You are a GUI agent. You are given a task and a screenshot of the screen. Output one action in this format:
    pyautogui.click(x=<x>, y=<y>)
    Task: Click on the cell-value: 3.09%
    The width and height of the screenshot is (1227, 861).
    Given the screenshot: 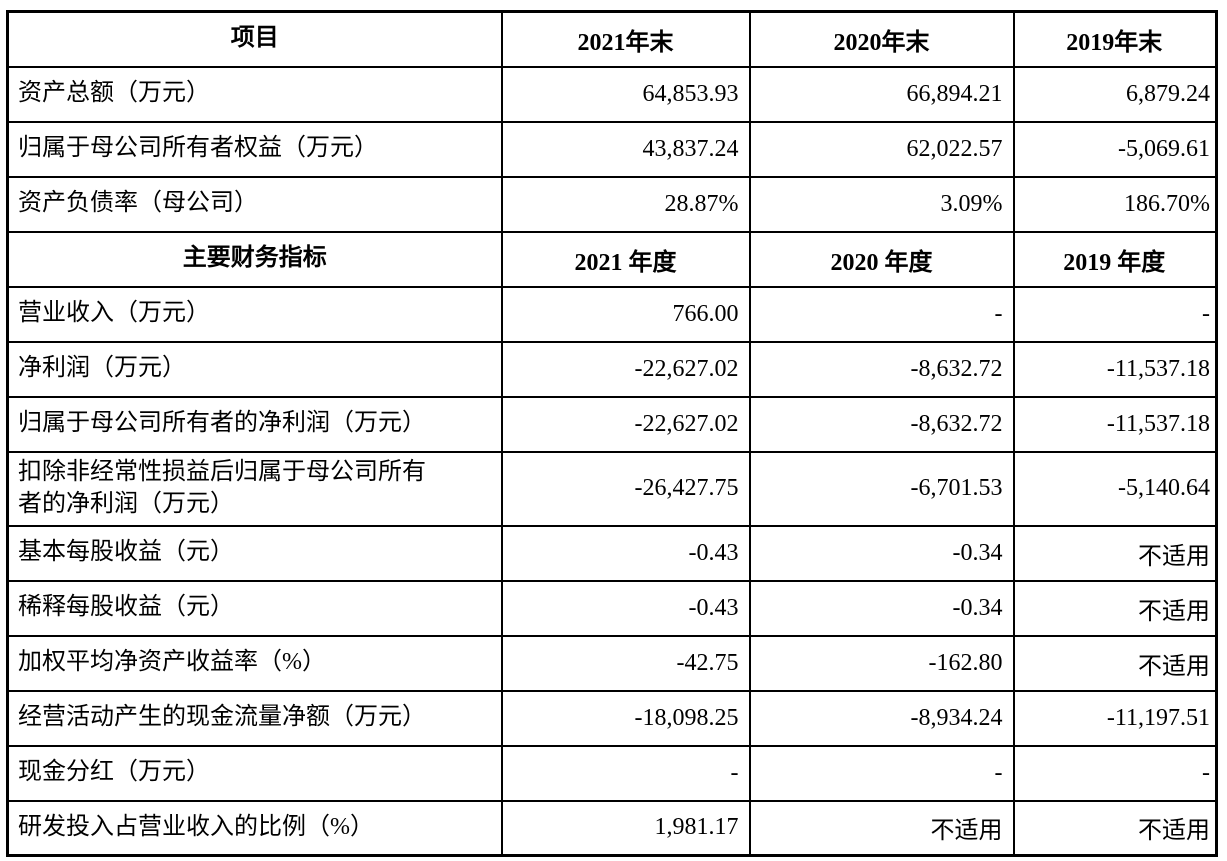 What is the action you would take?
    pyautogui.click(x=881, y=204)
    